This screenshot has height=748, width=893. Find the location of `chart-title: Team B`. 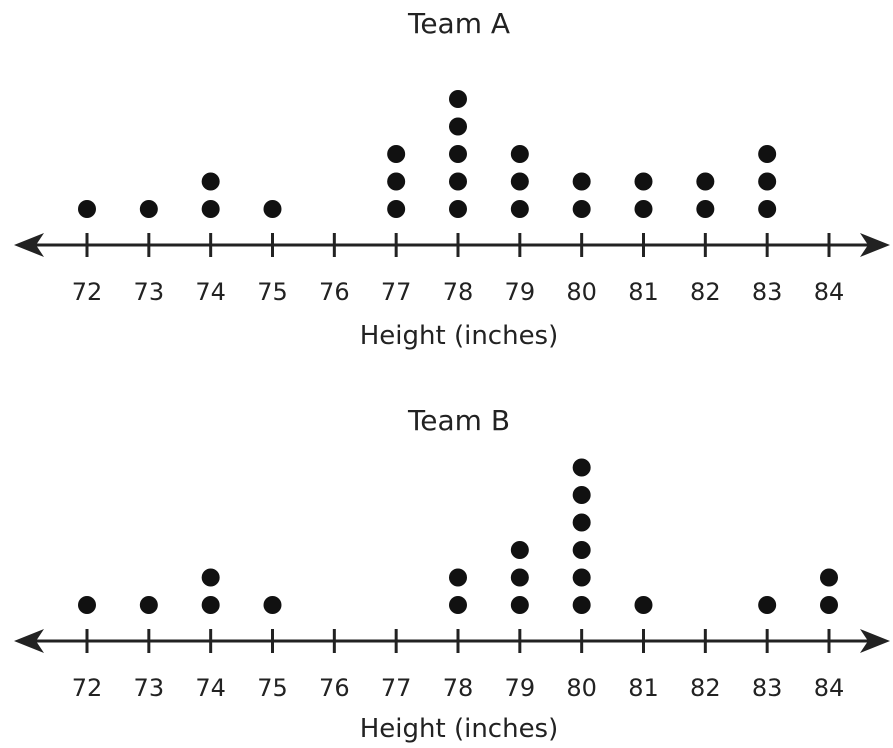

chart-title: Team B is located at coordinates (458, 420).